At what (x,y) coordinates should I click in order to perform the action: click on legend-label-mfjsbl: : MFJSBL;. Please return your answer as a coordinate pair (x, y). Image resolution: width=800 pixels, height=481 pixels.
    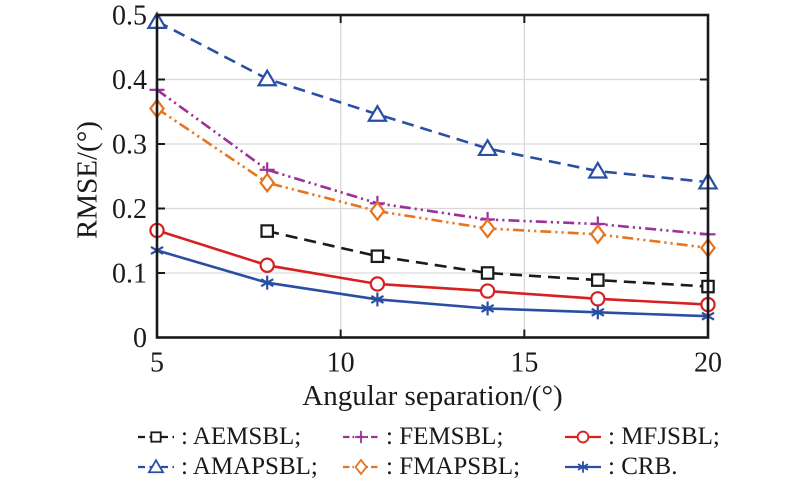
    Looking at the image, I should click on (664, 436).